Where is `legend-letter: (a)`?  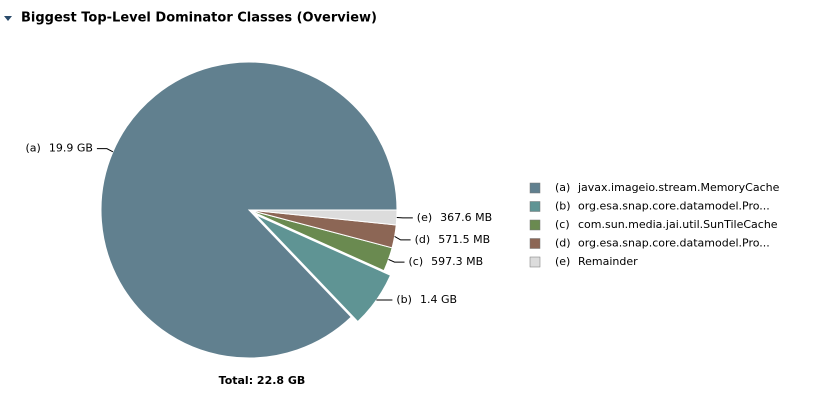
legend-letter: (a) is located at coordinates (562, 187).